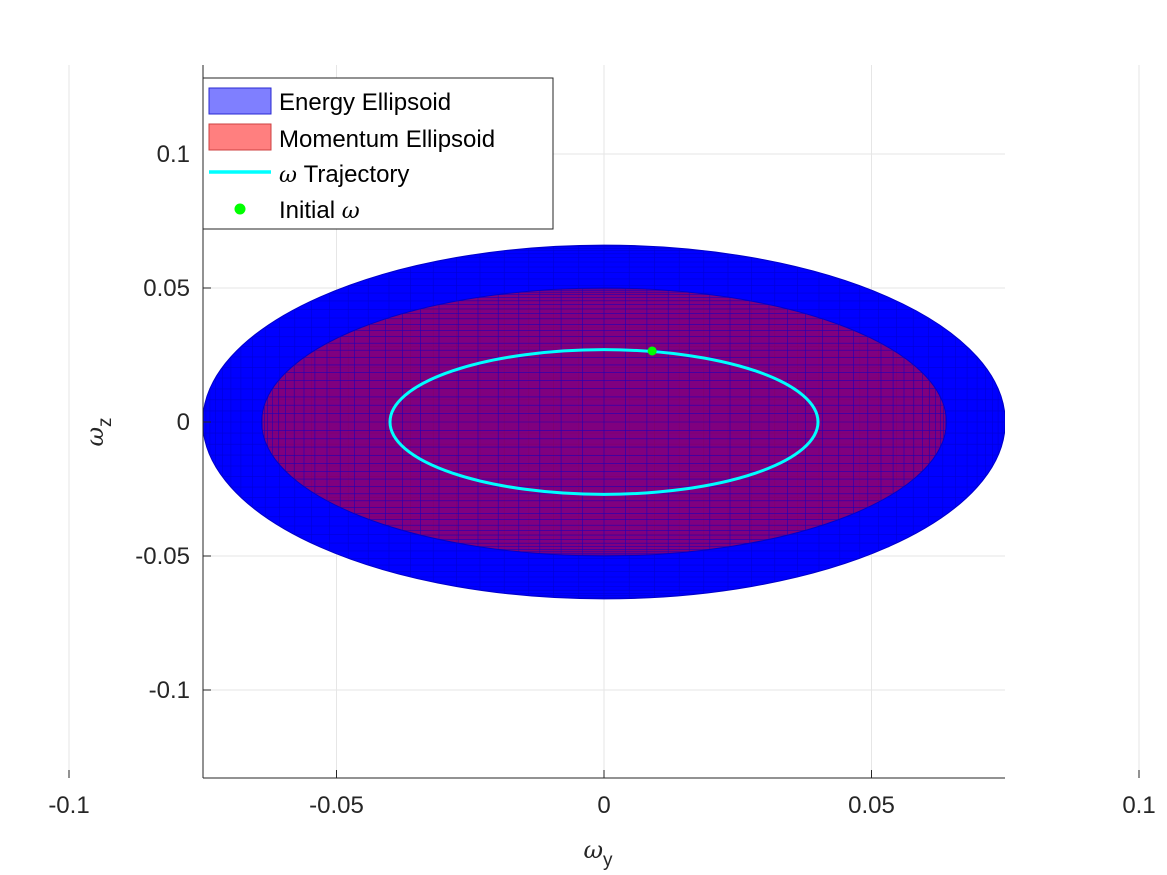  What do you see at coordinates (183, 422) in the screenshot?
I see `y-tick-label-2: 0` at bounding box center [183, 422].